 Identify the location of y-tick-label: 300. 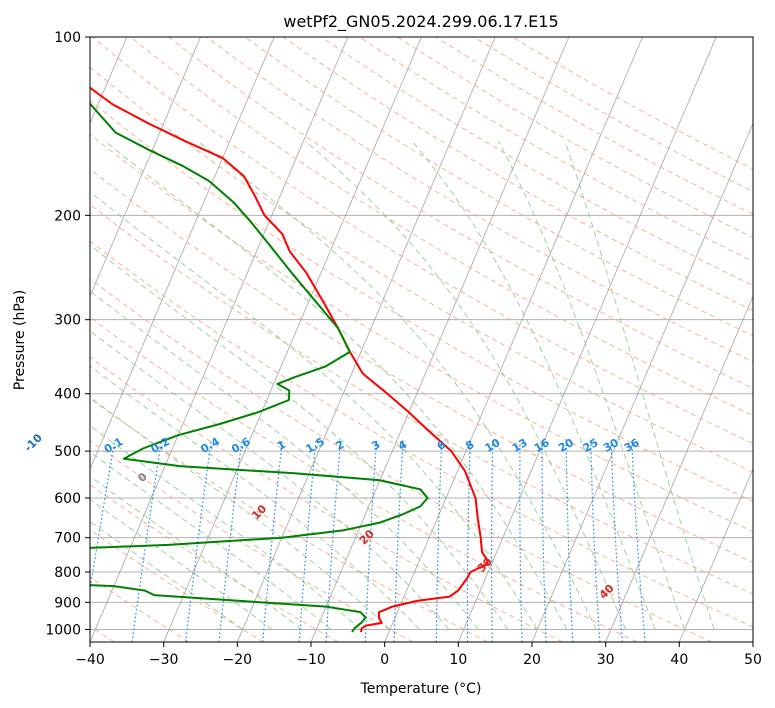
(67, 321).